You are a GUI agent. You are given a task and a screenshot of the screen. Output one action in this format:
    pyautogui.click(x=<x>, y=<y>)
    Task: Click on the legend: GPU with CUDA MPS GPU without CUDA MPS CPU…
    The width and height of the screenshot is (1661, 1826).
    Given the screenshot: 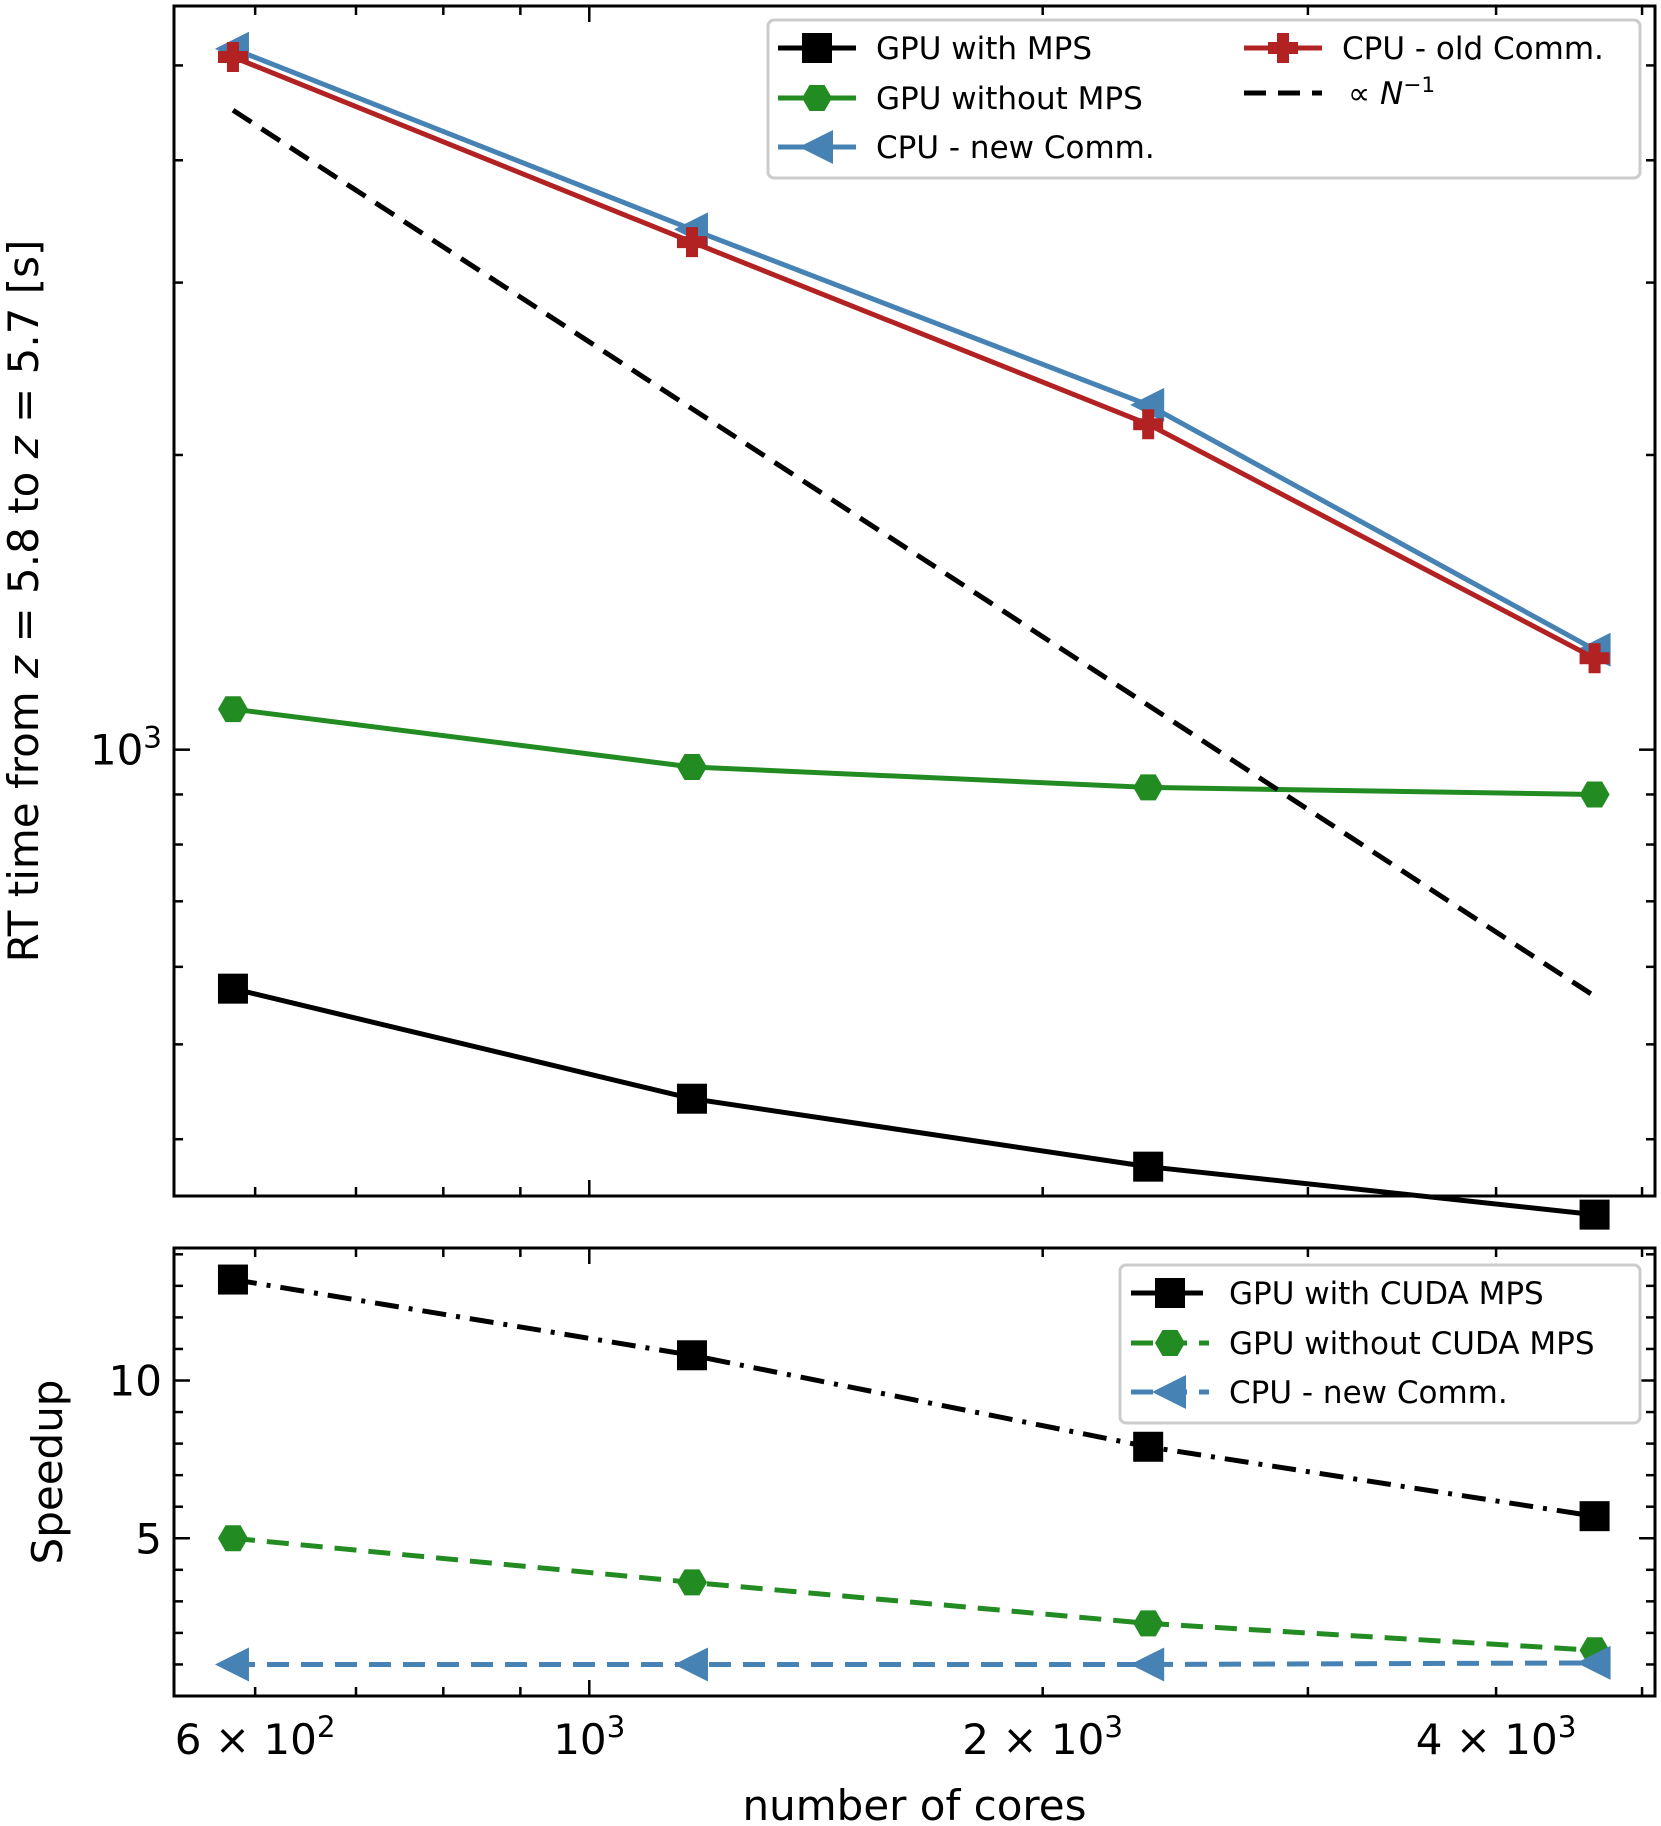 What is the action you would take?
    pyautogui.click(x=1380, y=1344)
    